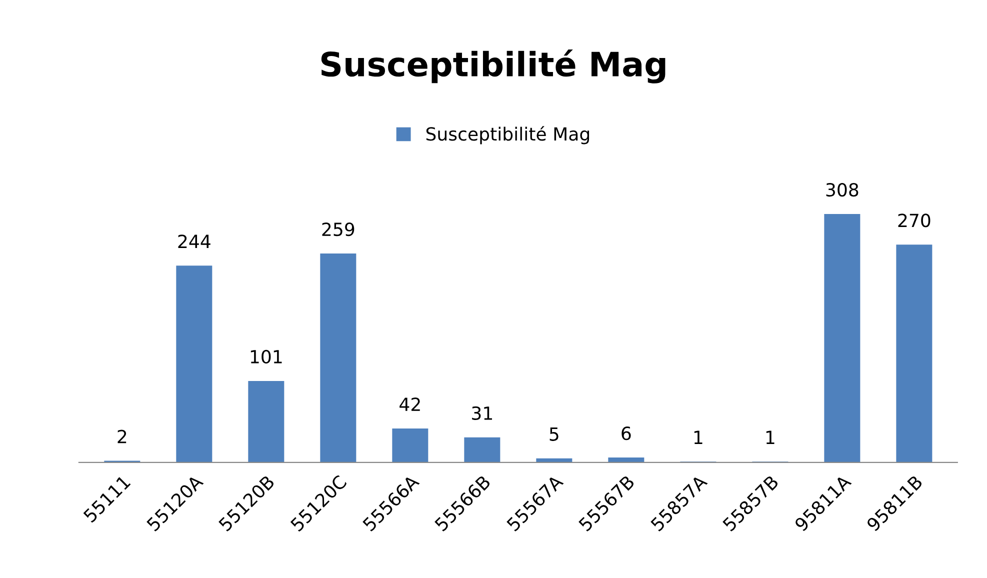  What do you see at coordinates (914, 221) in the screenshot?
I see `data-label: 270` at bounding box center [914, 221].